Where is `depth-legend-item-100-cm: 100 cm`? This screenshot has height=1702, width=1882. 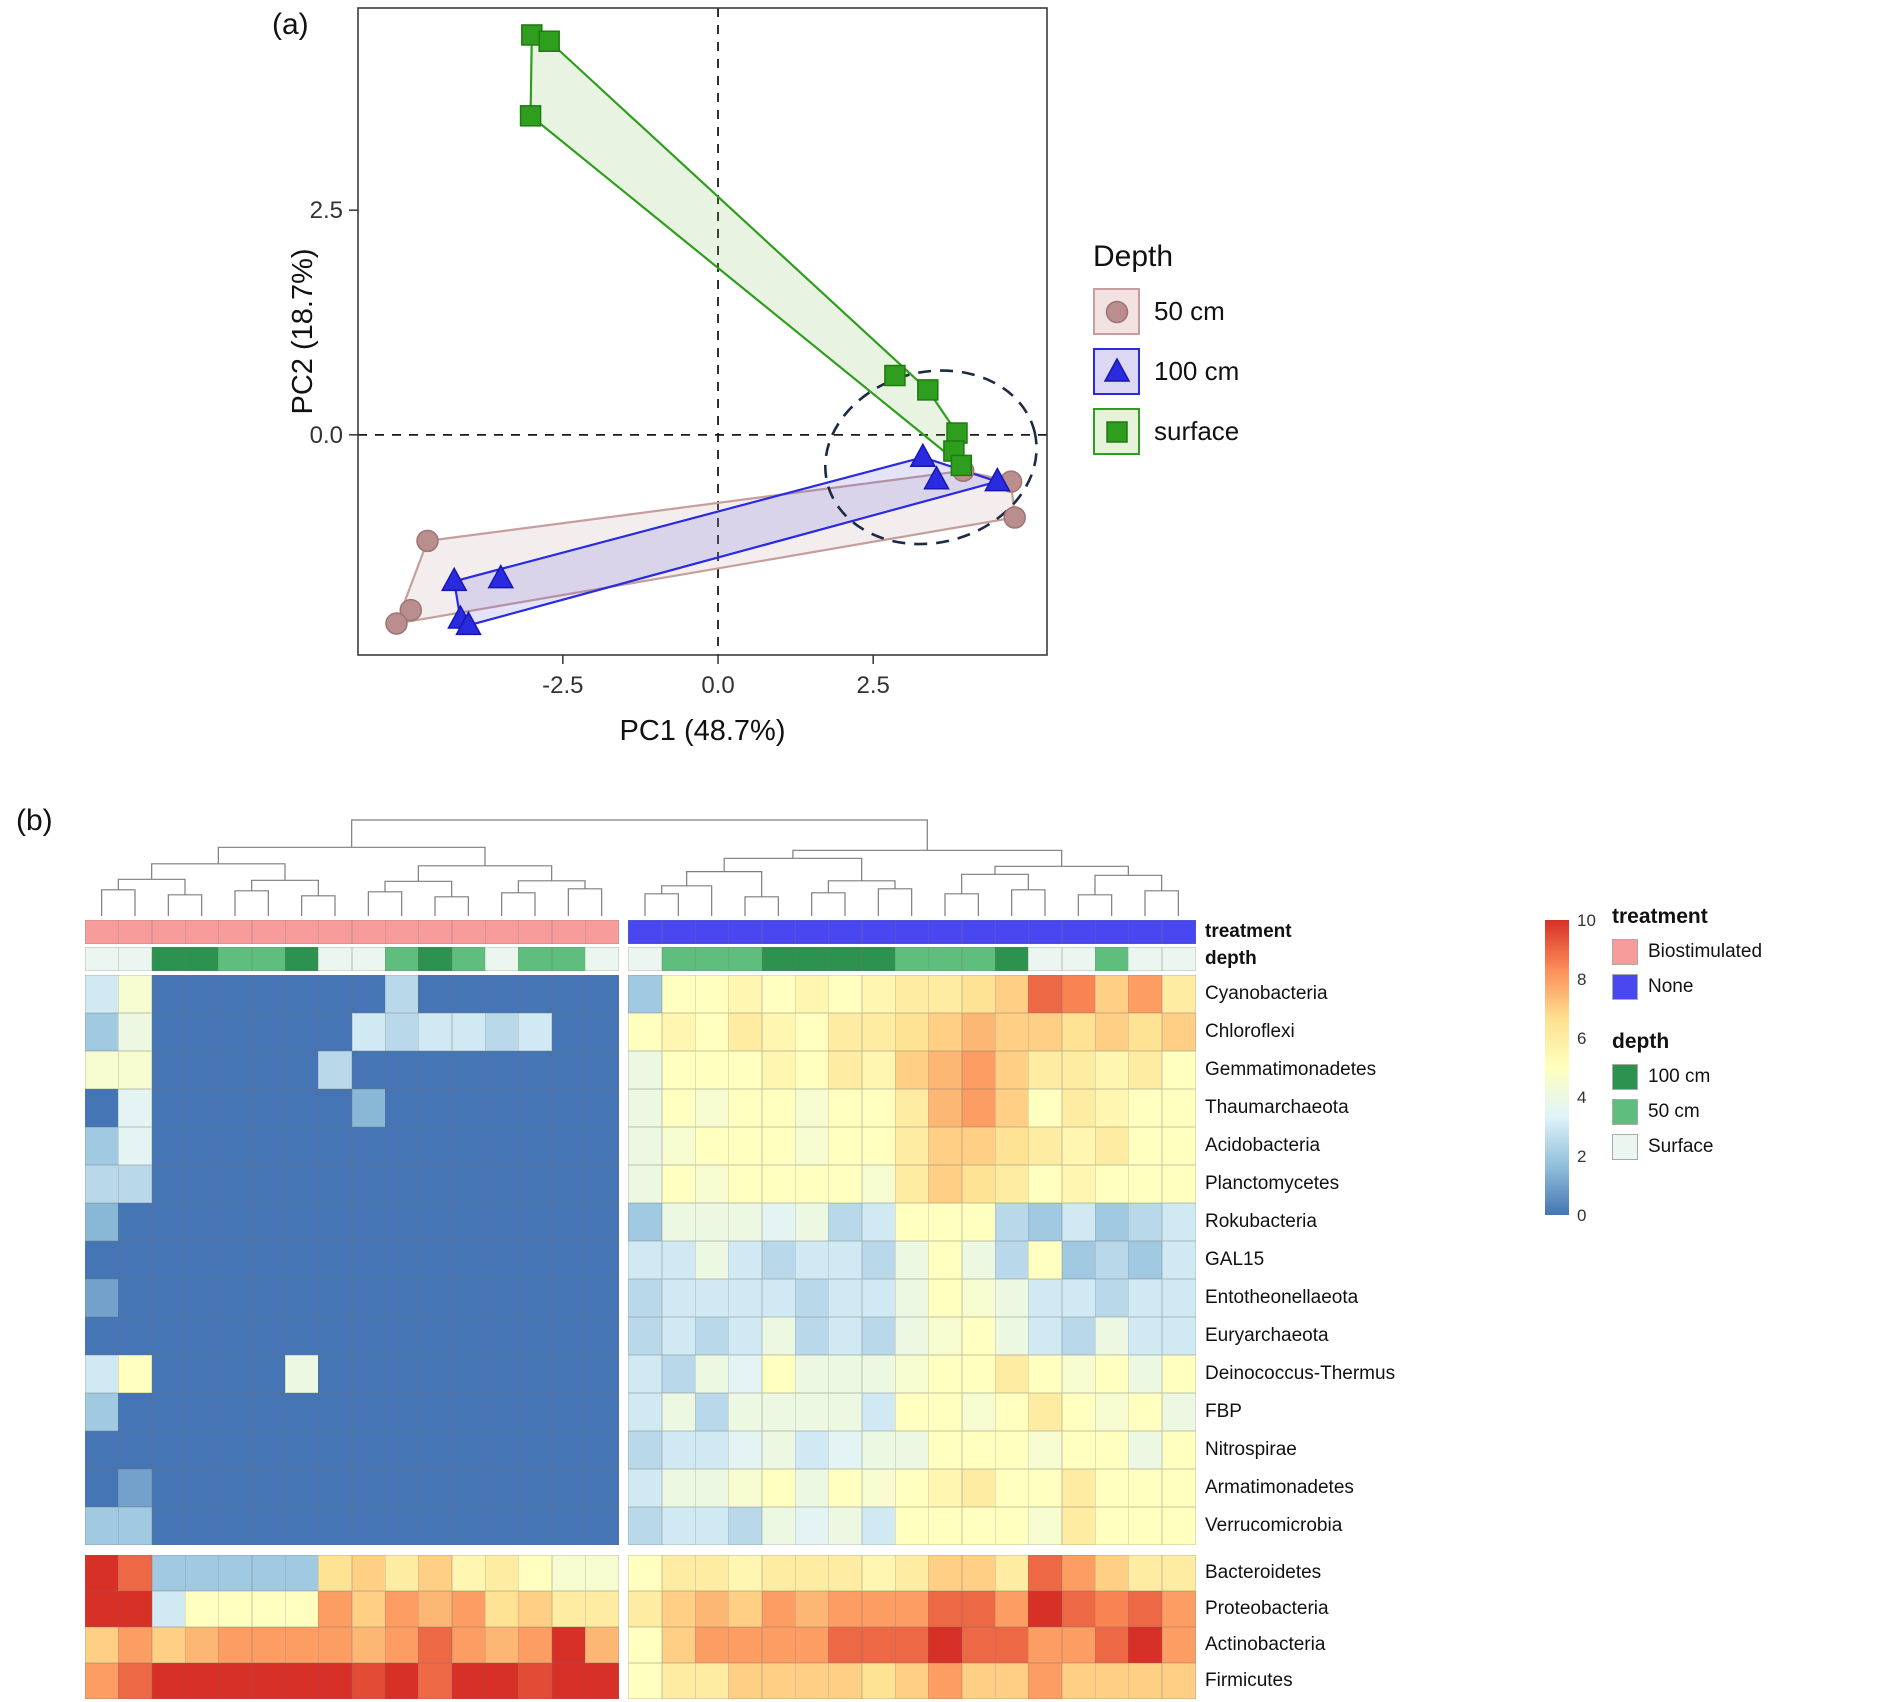 depth-legend-item-100-cm: 100 cm is located at coordinates (1166, 371).